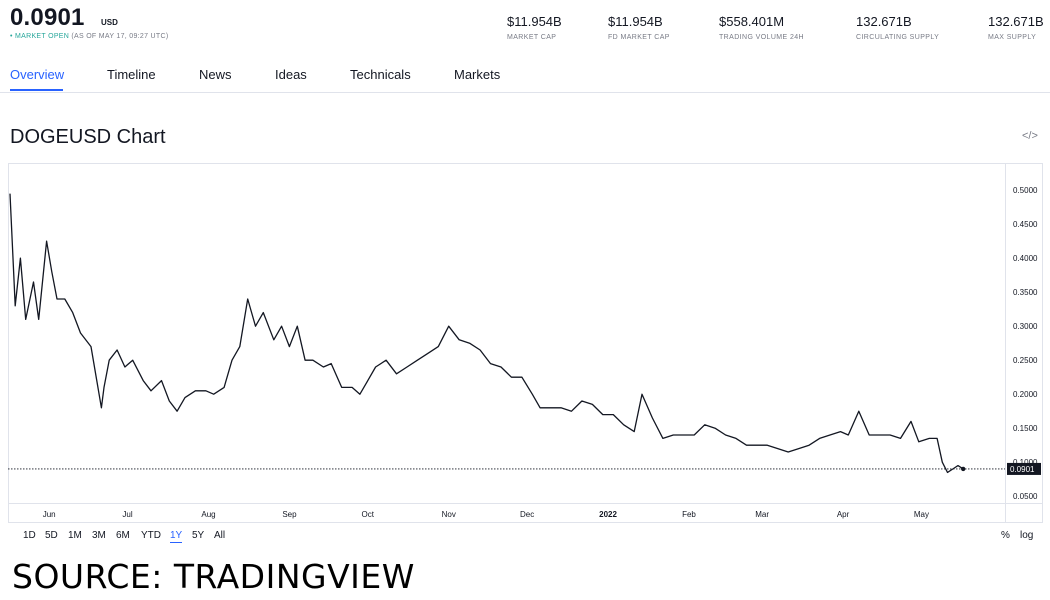 This screenshot has height=600, width=1050. Describe the element at coordinates (291, 74) in the screenshot. I see `tab-ideas: Ideas` at that location.